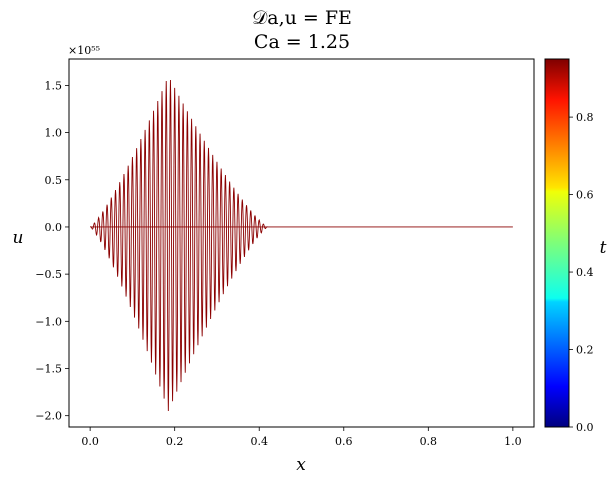 This screenshot has height=482, width=616. Describe the element at coordinates (429, 441) in the screenshot. I see `x-tick-label: 0.8` at that location.